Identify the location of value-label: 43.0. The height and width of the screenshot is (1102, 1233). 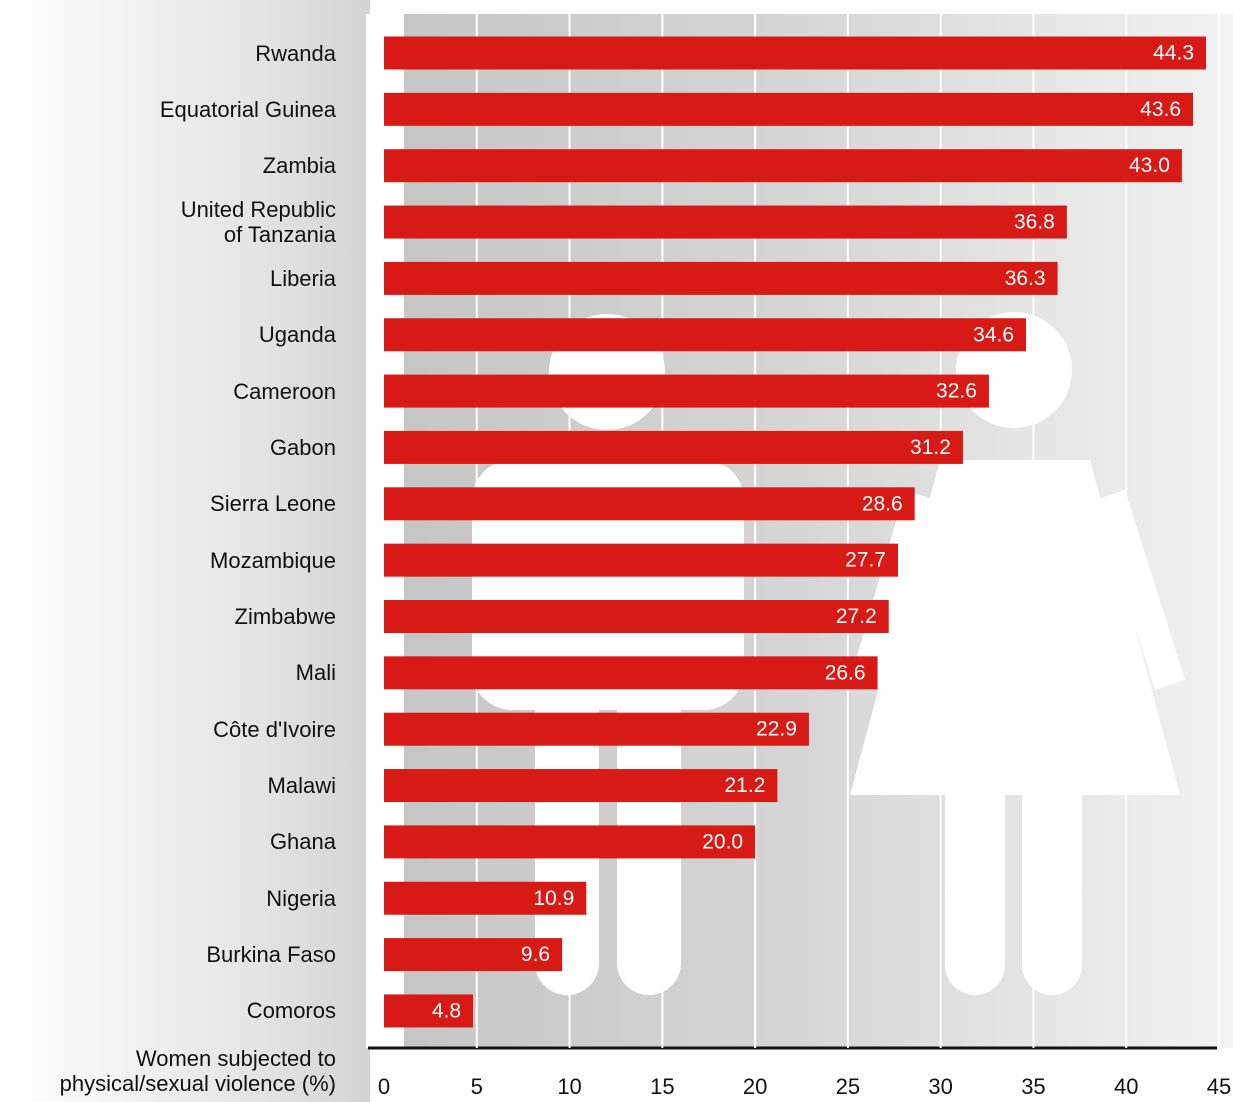
(1149, 165).